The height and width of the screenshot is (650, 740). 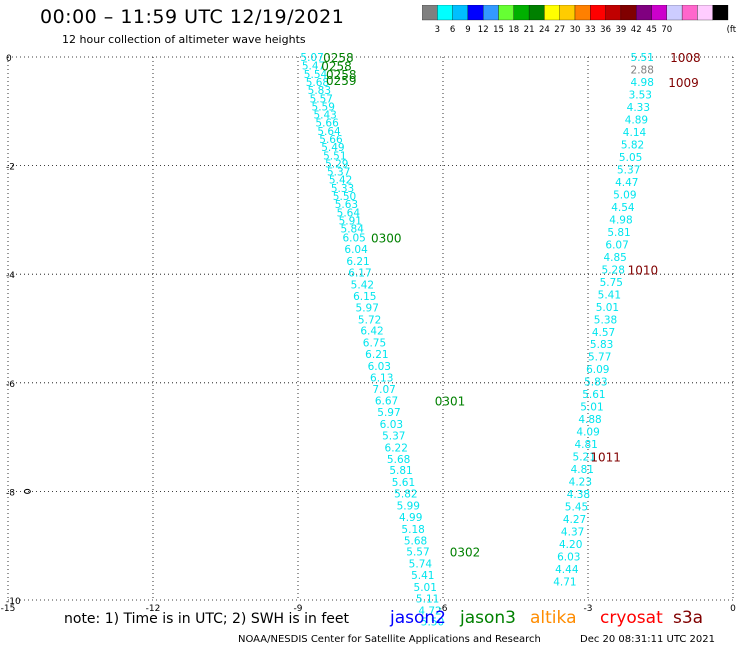 I want to click on y-tick-label: -2, so click(x=10, y=168).